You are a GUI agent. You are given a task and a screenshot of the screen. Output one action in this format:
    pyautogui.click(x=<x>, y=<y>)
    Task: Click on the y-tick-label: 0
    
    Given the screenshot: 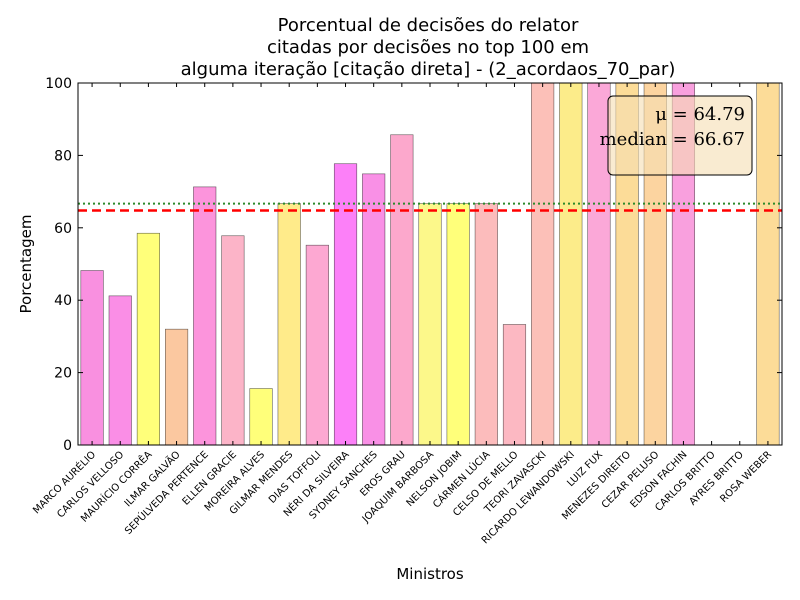 What is the action you would take?
    pyautogui.click(x=67, y=446)
    